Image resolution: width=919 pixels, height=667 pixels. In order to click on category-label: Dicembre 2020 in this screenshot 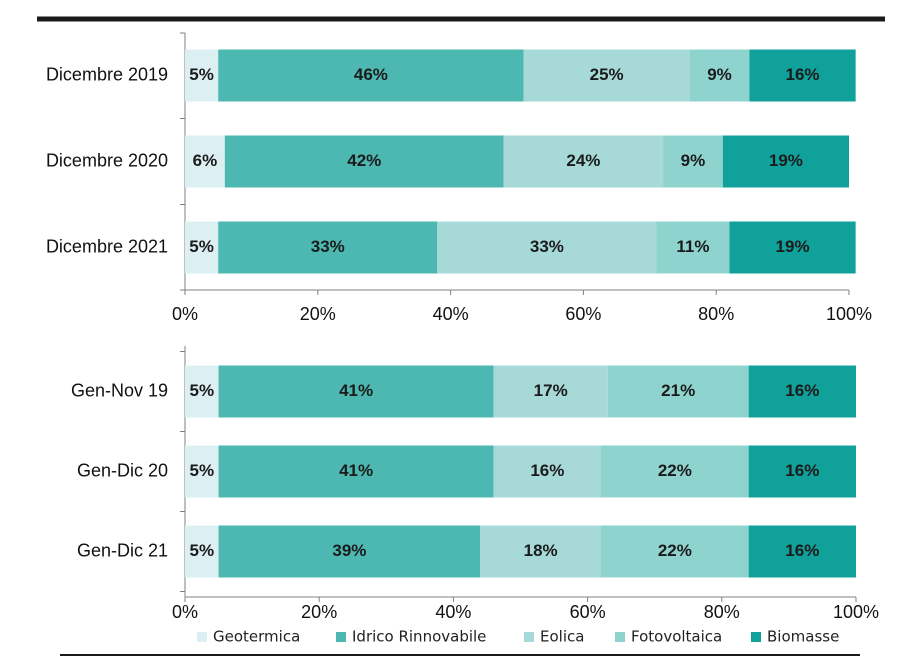, I will do `click(107, 160)`.